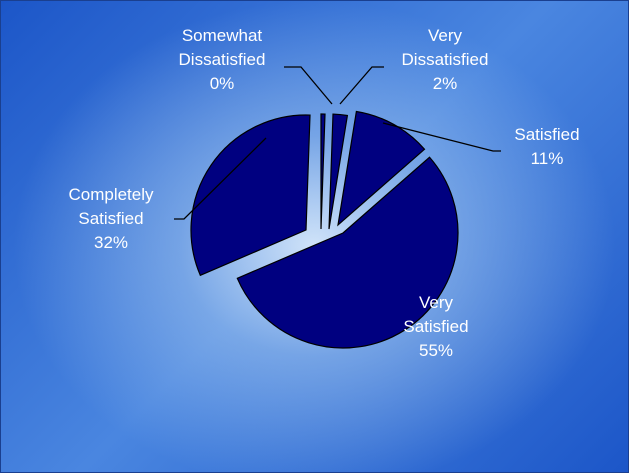 The height and width of the screenshot is (474, 629). I want to click on leader-line-somewhat-dissatisfied, so click(308, 85).